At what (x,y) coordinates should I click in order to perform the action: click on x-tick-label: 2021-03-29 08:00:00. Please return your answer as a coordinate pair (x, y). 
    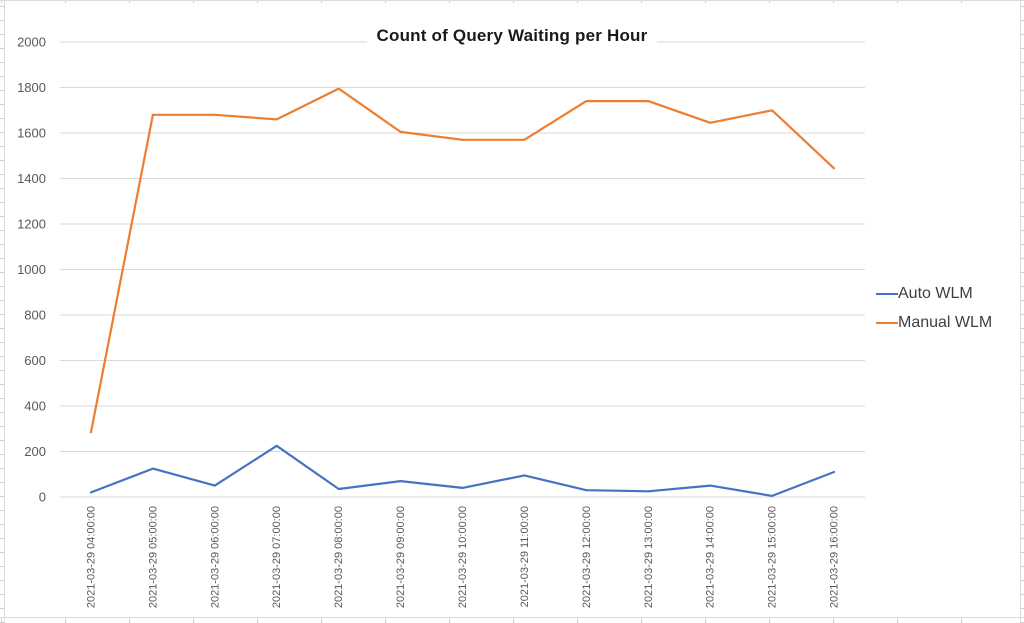
    Looking at the image, I should click on (339, 557).